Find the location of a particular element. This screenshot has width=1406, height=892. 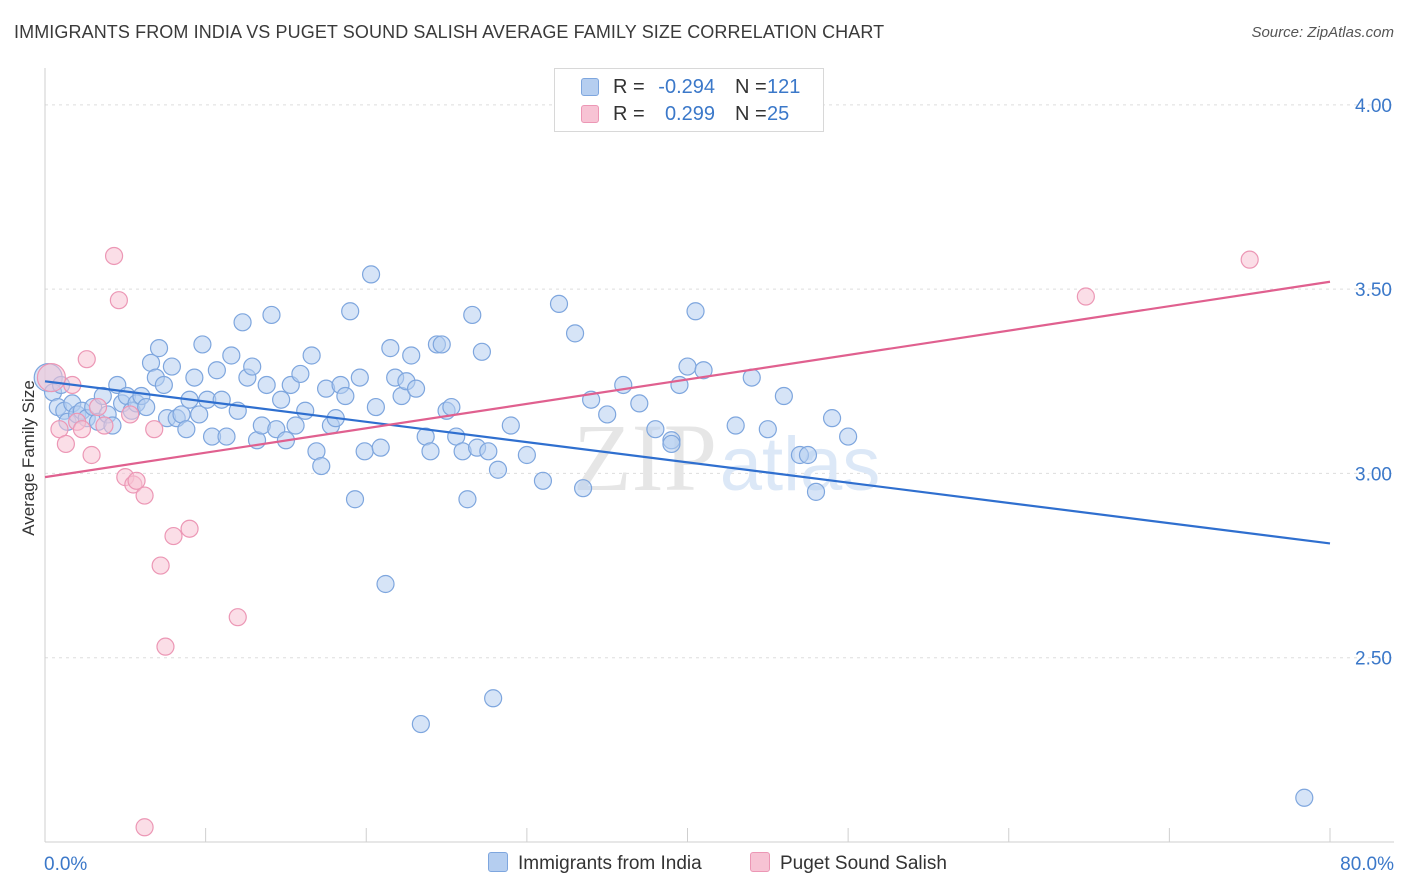

legend-row-india: R = -0.294 N = 121 is located at coordinates (689, 88).